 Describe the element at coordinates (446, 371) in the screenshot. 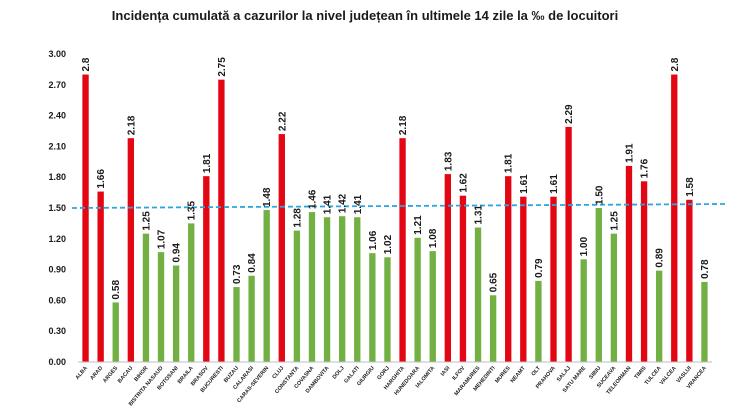

I see `x-tick-label: IASI` at that location.